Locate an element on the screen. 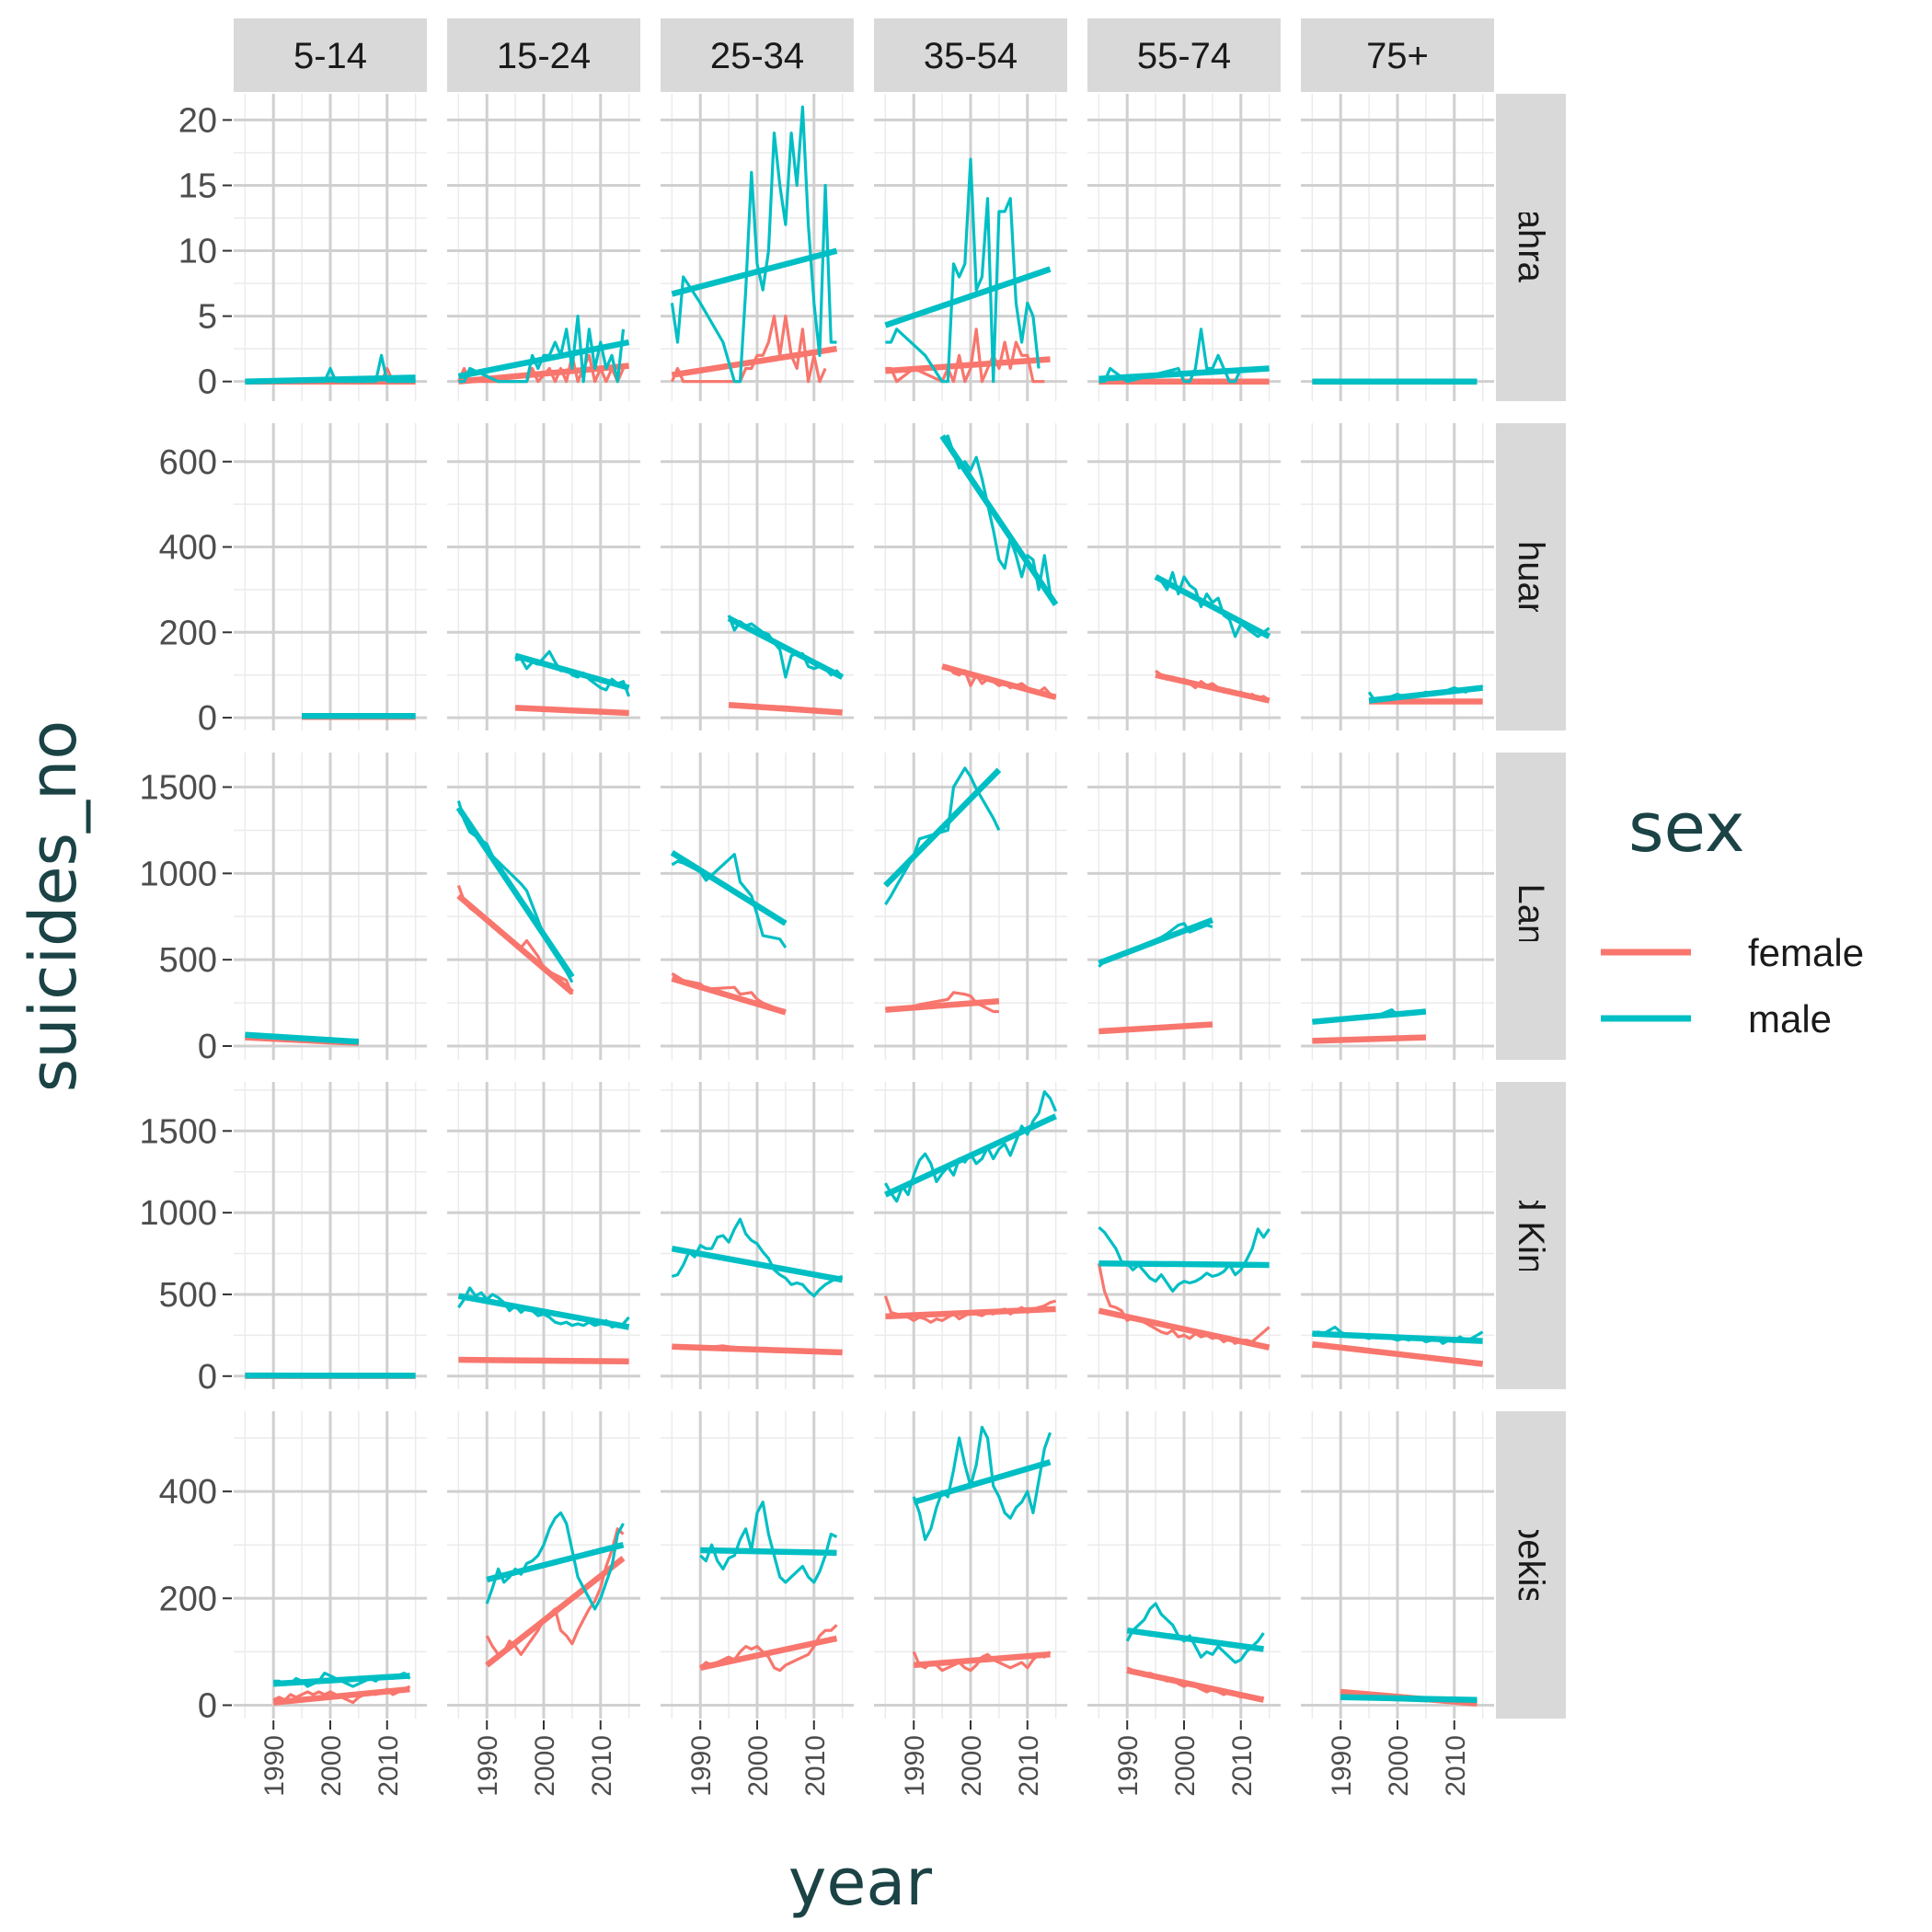  row-strip-label: Bahrain is located at coordinates (1531, 247).